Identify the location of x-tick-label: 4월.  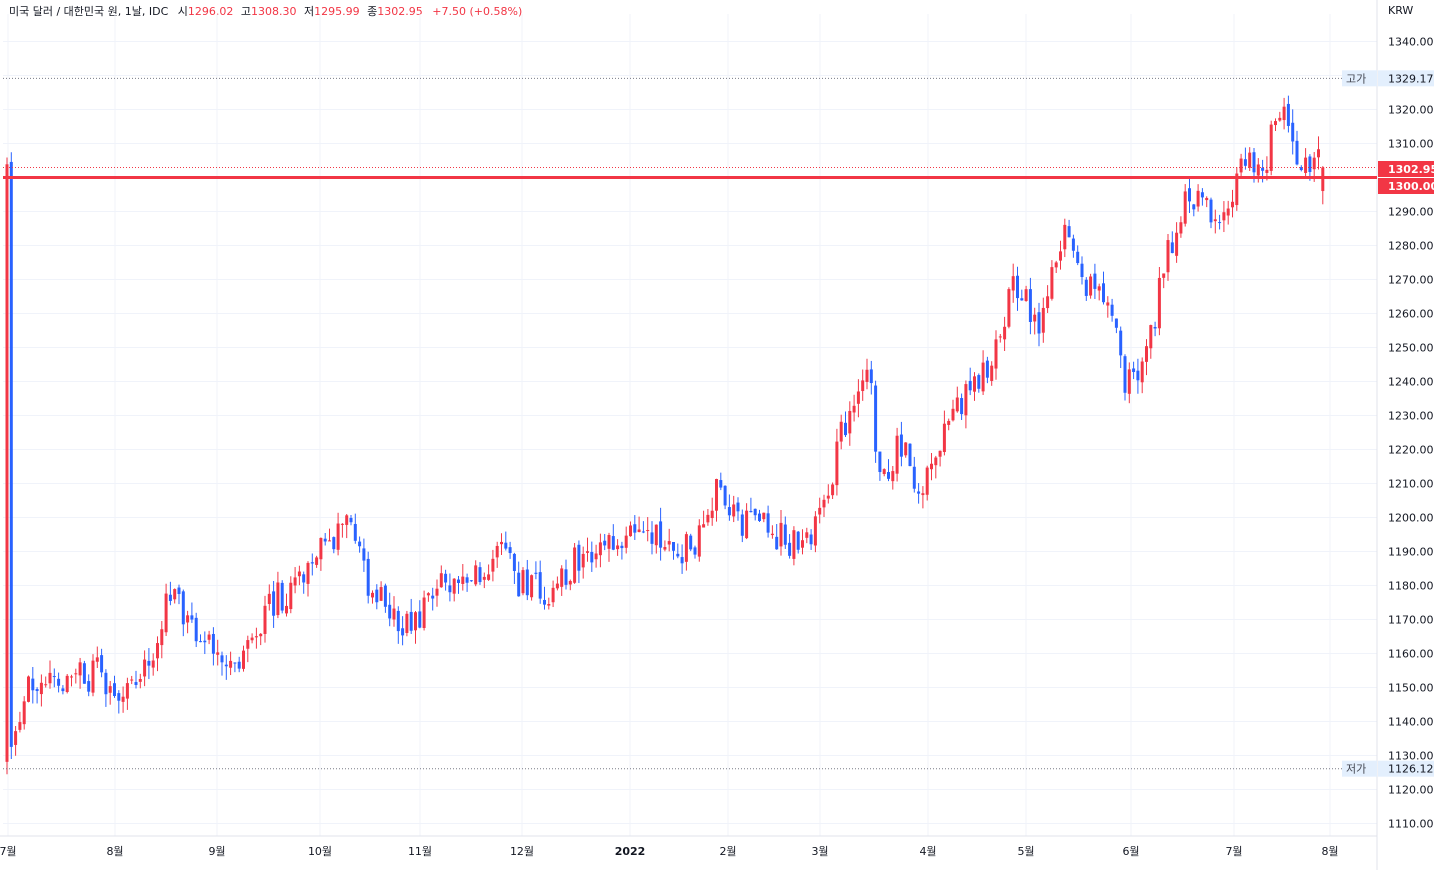
(927, 851).